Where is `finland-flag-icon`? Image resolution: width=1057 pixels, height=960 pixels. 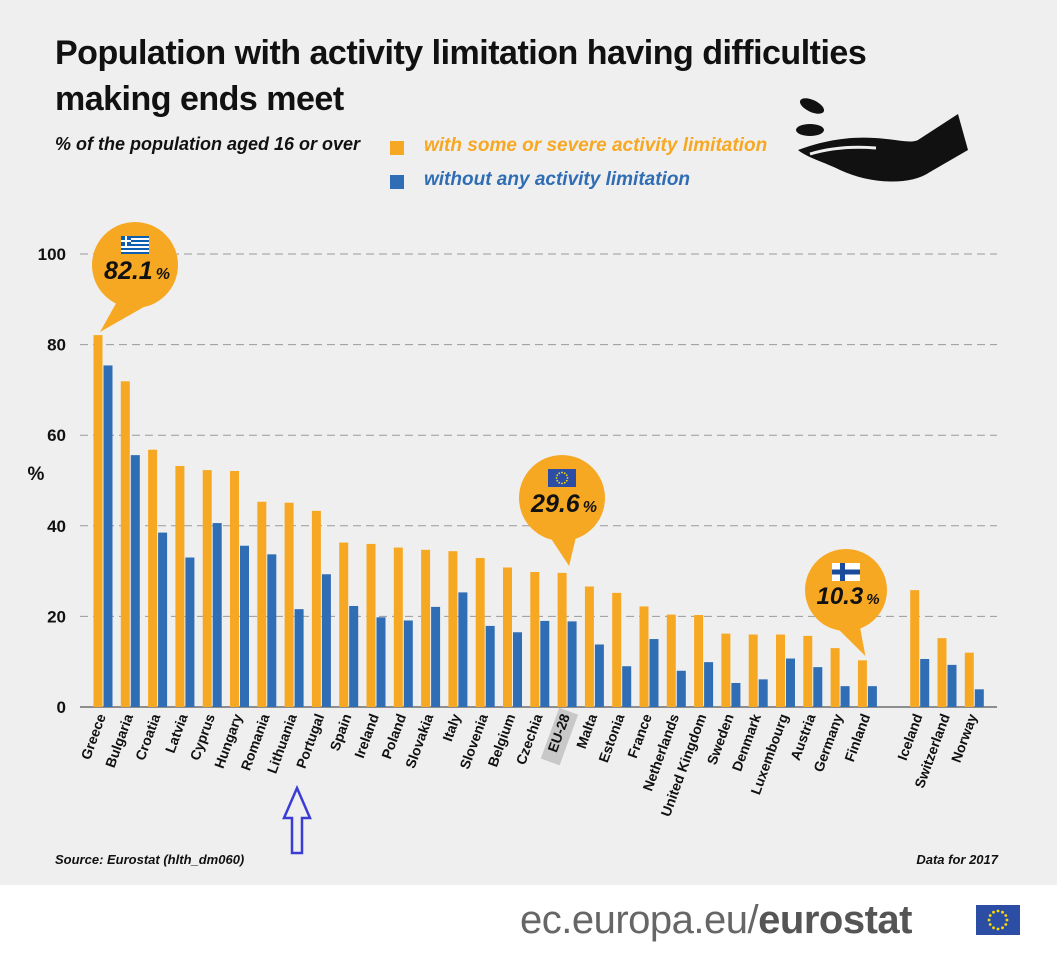
finland-flag-icon is located at coordinates (846, 572).